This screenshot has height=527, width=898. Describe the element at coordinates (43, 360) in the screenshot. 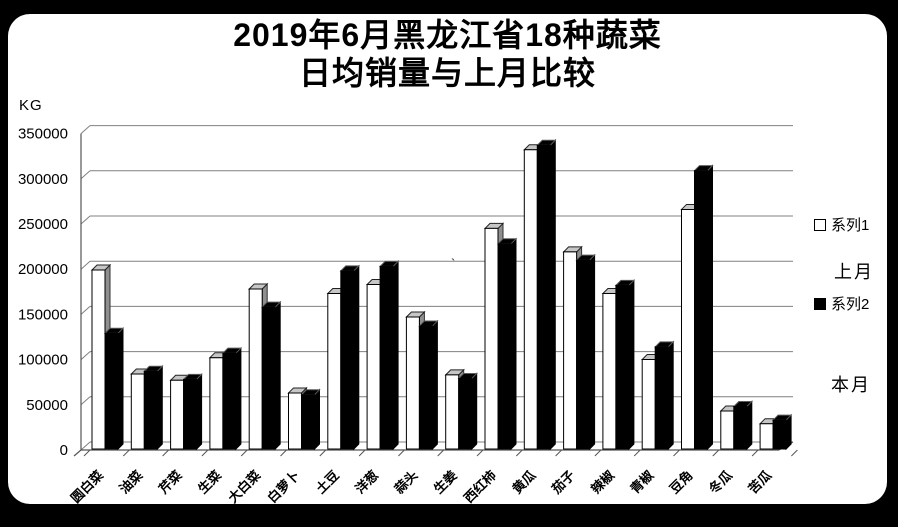

I see `y-axis-tick-label: 100000` at that location.